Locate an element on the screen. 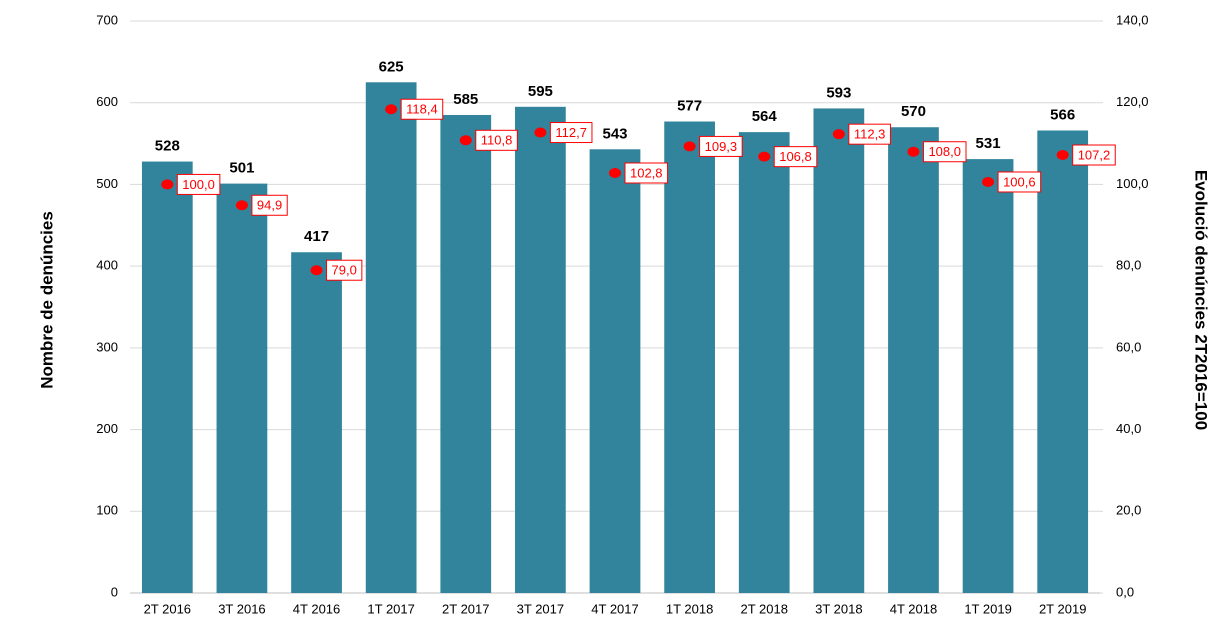 This screenshot has height=620, width=1216. y-tick-label: 100 is located at coordinates (107, 510).